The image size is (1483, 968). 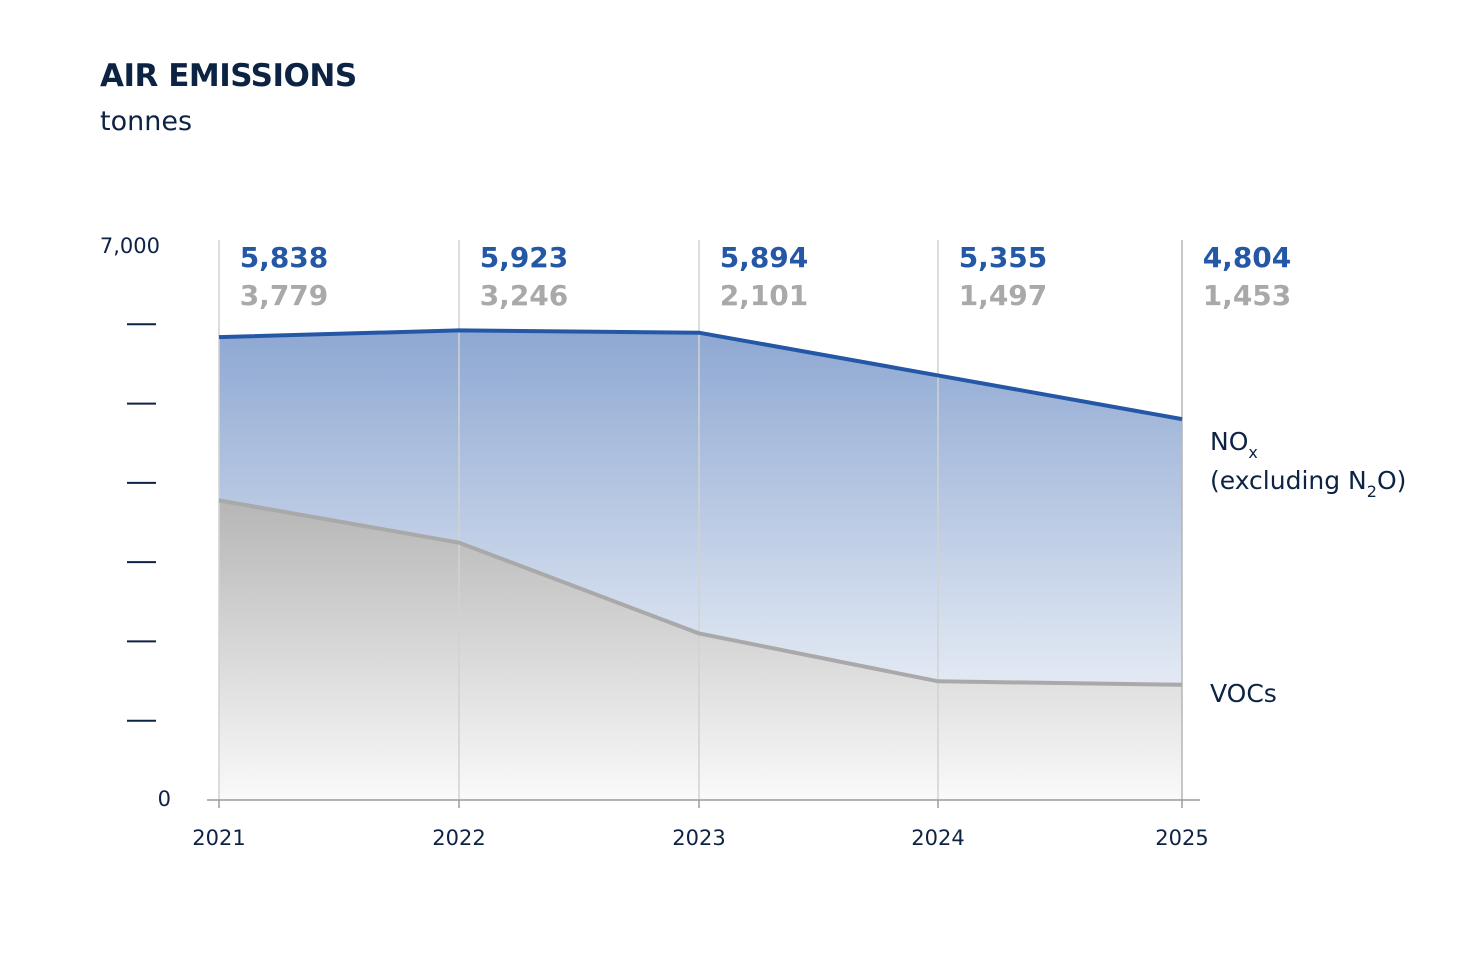 I want to click on chart-subtitle: tonnes, so click(x=146, y=121).